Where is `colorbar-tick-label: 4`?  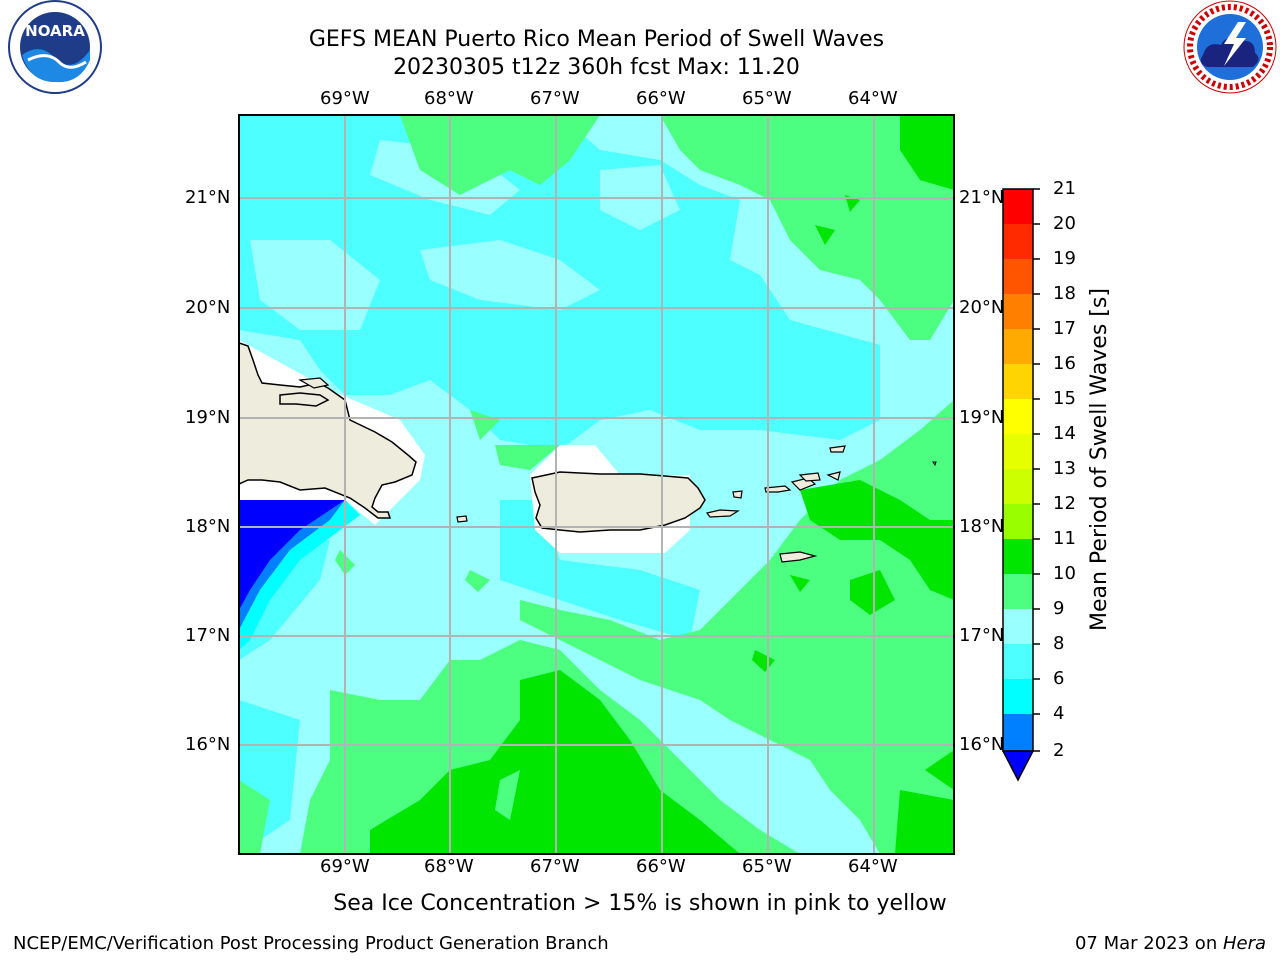 colorbar-tick-label: 4 is located at coordinates (1059, 713).